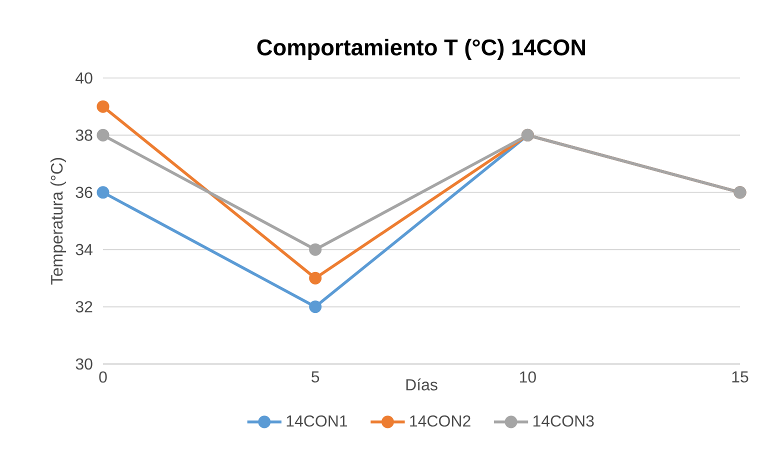 This screenshot has width=757, height=453. What do you see at coordinates (84, 192) in the screenshot?
I see `y-tick-label: 36` at bounding box center [84, 192].